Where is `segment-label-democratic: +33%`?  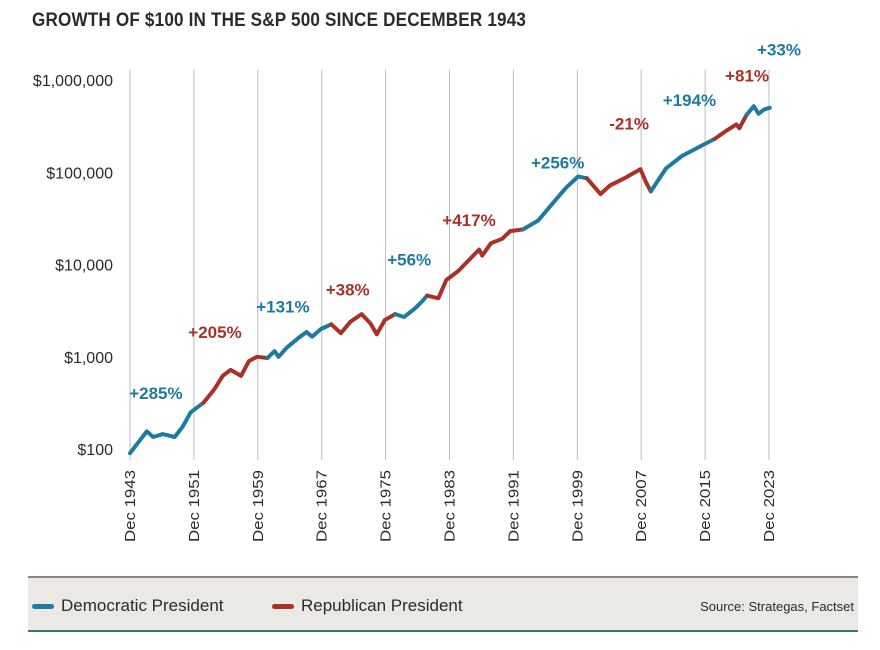
segment-label-democratic: +33% is located at coordinates (779, 49).